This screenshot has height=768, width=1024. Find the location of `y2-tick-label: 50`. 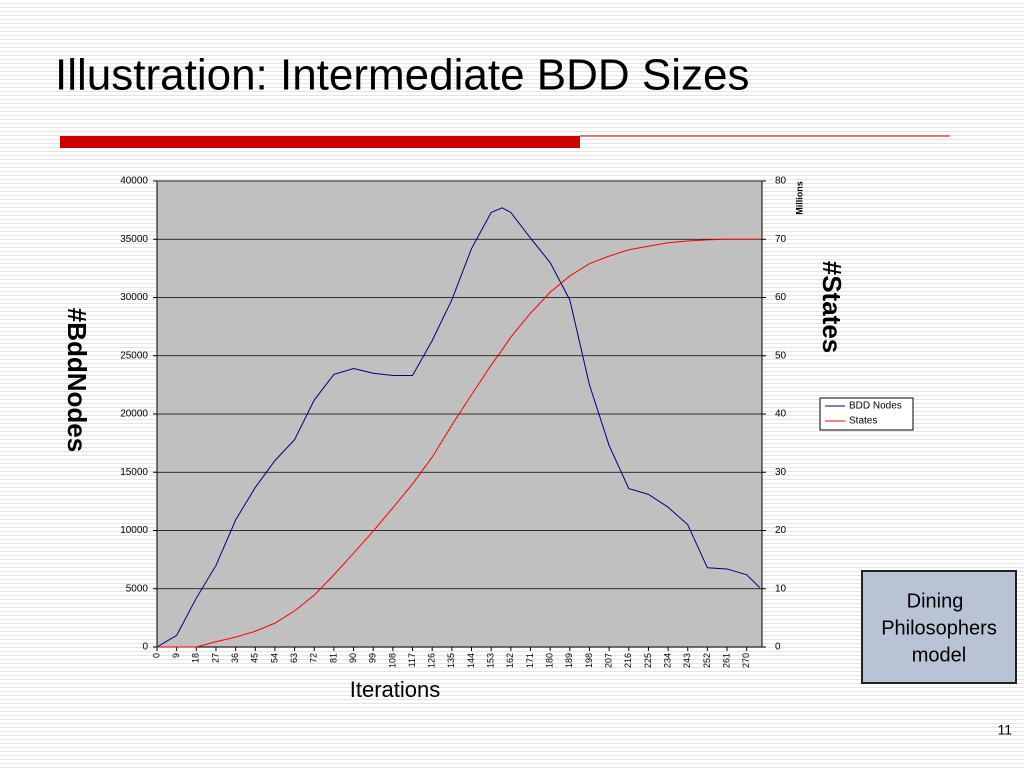

y2-tick-label: 50 is located at coordinates (781, 355).